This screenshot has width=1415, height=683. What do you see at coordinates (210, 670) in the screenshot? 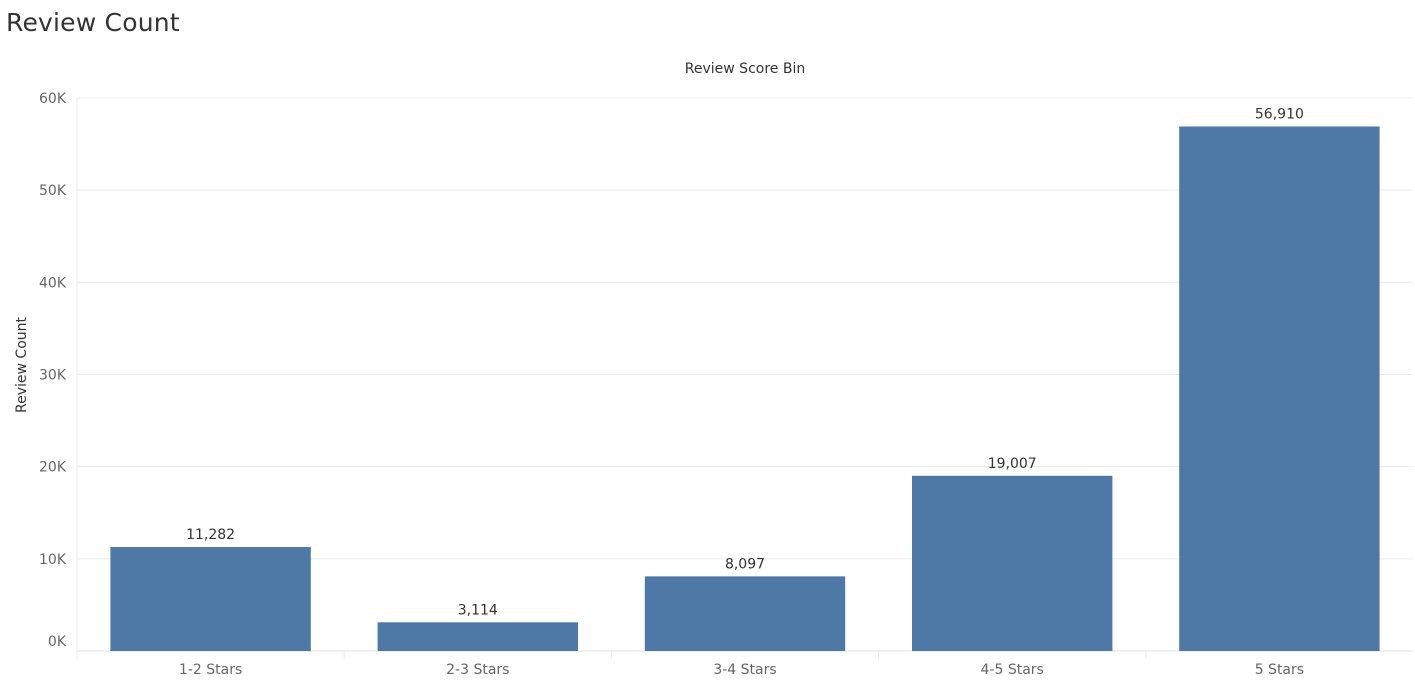
I see `x-tick-label: 1-2 Stars` at bounding box center [210, 670].